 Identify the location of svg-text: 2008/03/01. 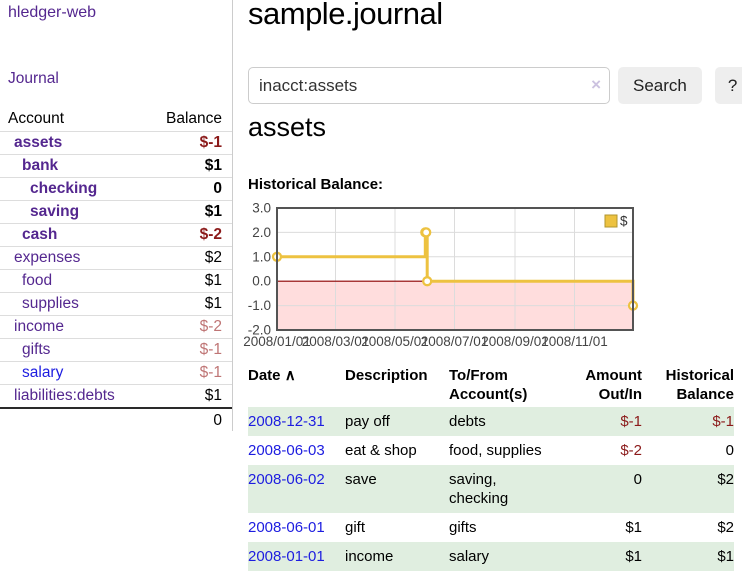
(336, 341).